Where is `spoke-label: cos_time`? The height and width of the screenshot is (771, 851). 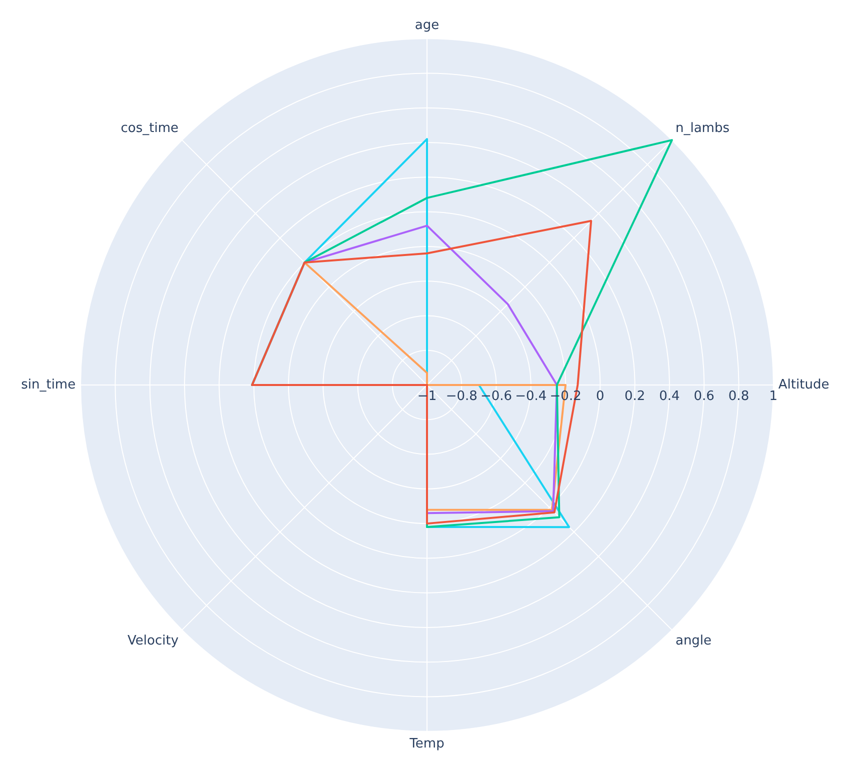
spoke-label: cos_time is located at coordinates (149, 128).